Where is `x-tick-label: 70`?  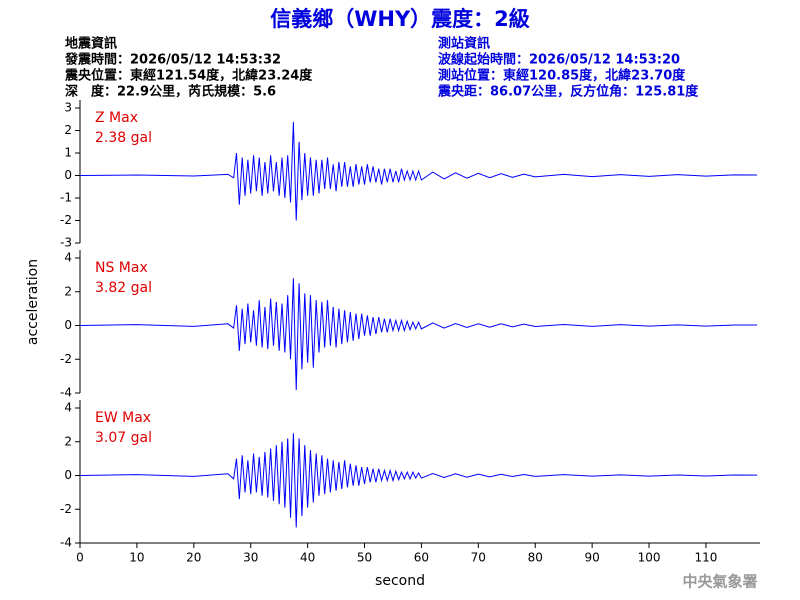 x-tick-label: 70 is located at coordinates (478, 558).